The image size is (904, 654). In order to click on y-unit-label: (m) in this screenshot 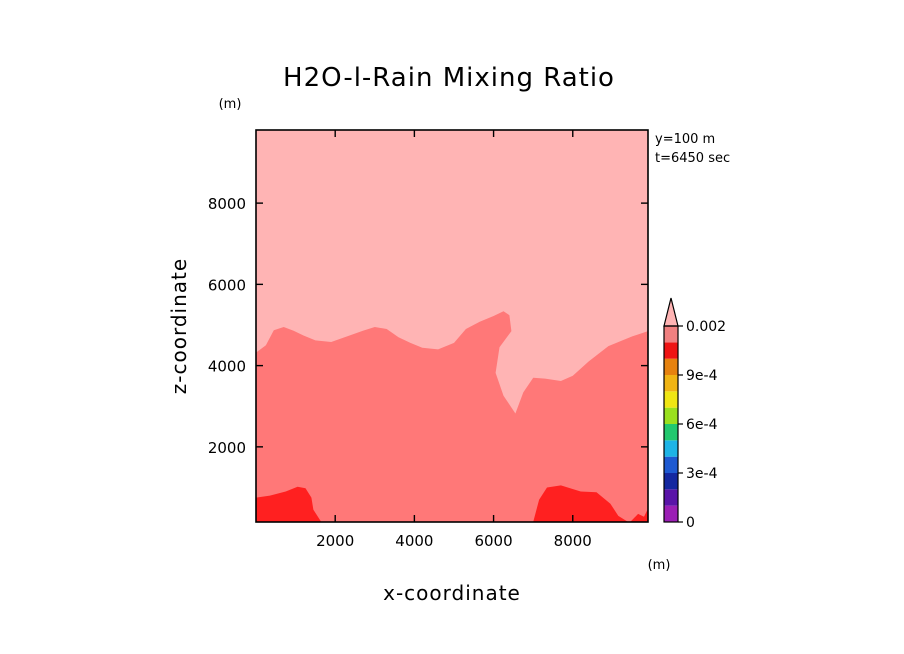, I will do `click(230, 104)`.